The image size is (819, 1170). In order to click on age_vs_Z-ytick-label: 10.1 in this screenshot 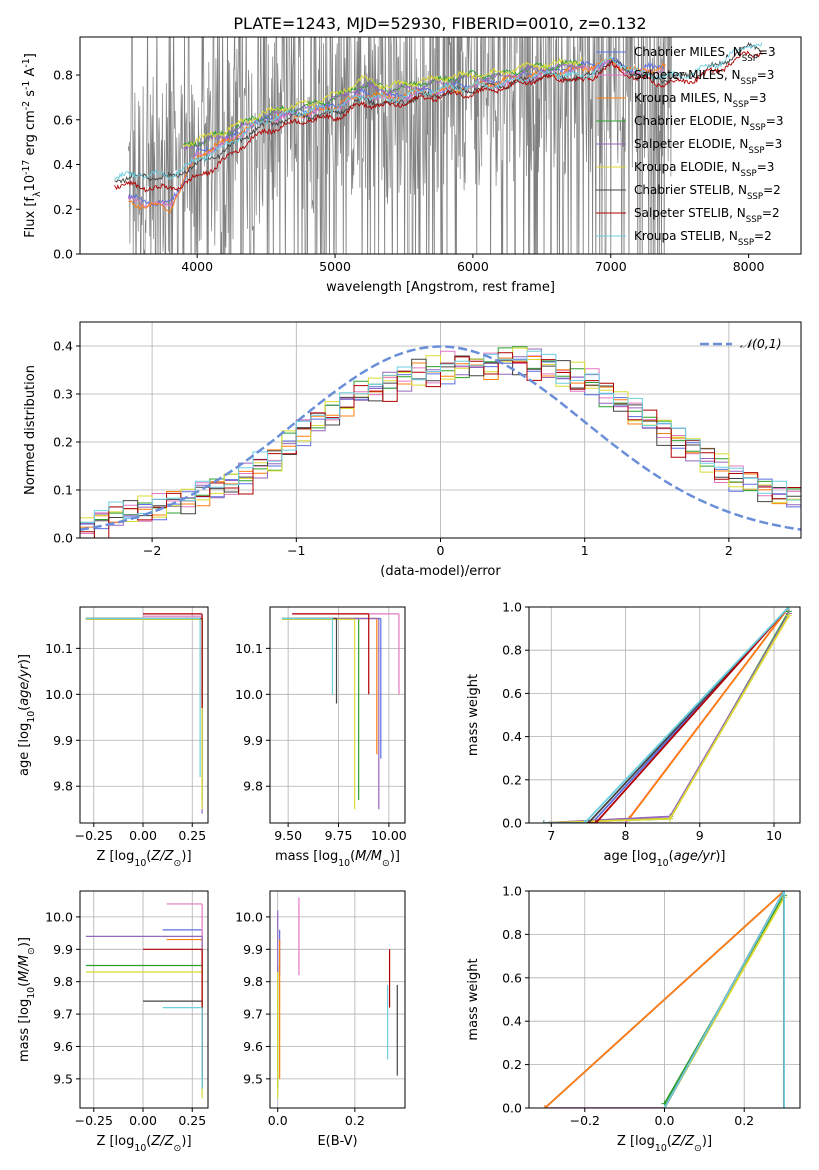, I will do `click(59, 648)`.